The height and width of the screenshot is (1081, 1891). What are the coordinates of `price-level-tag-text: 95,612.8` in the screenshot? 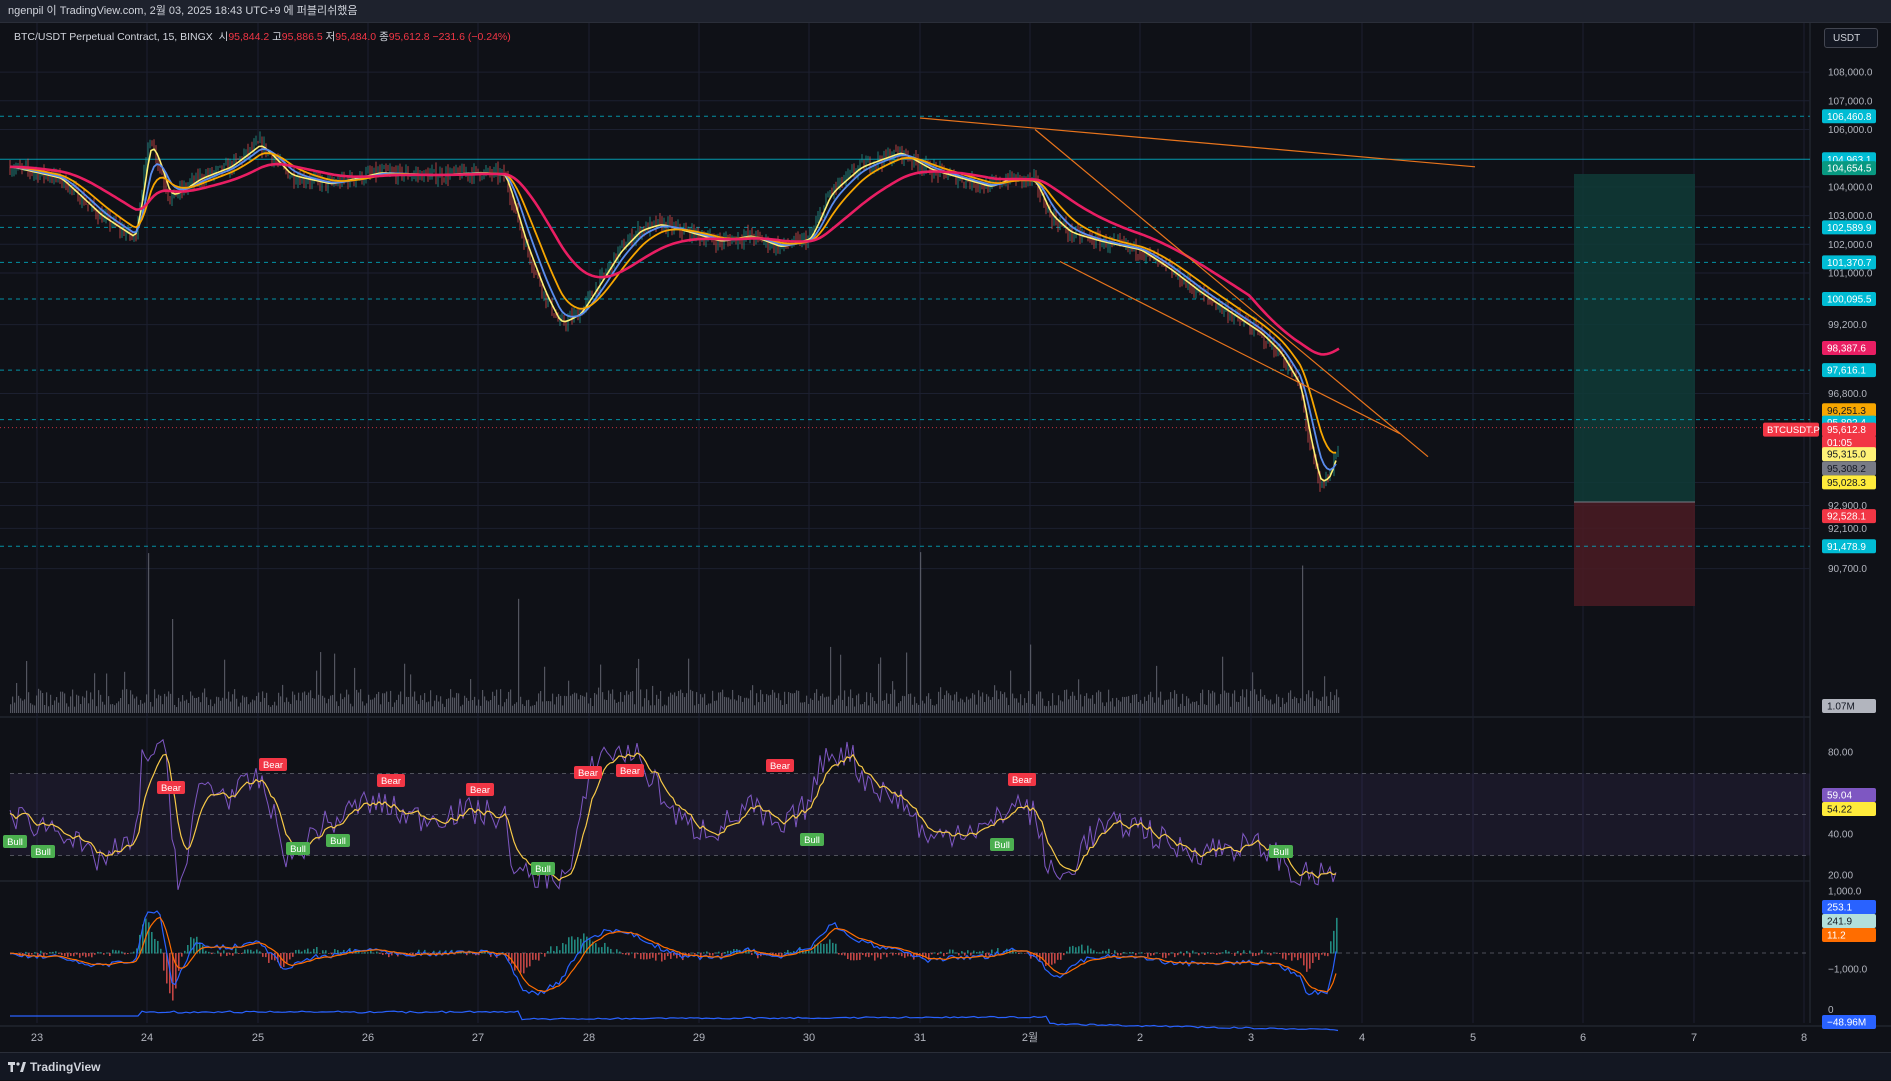 It's located at (1846, 430).